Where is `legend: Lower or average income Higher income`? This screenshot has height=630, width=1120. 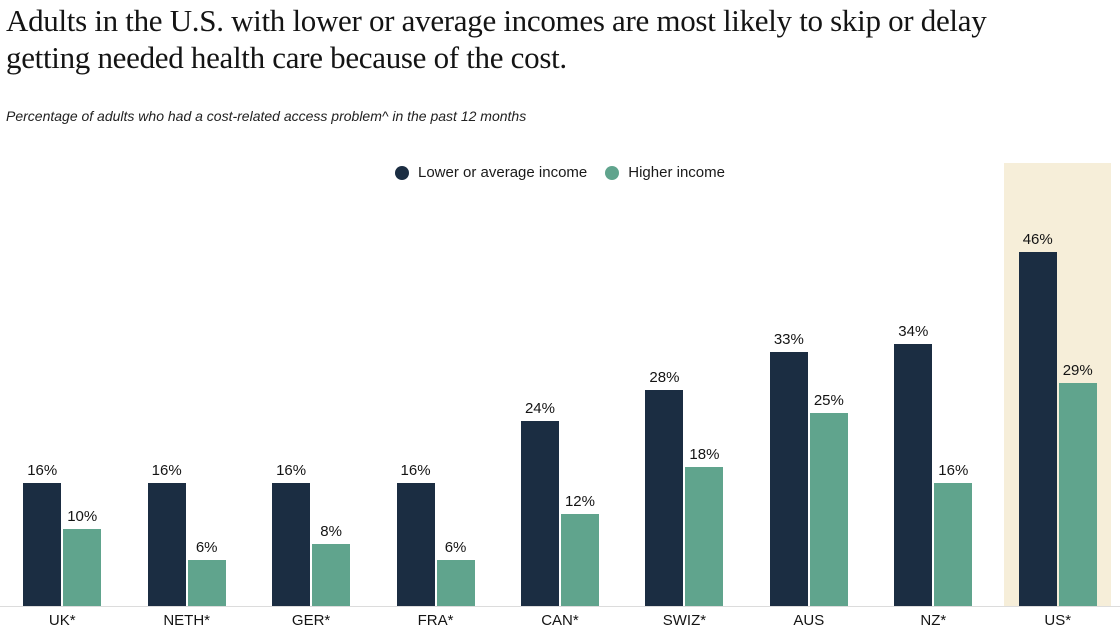 legend: Lower or average income Higher income is located at coordinates (560, 172).